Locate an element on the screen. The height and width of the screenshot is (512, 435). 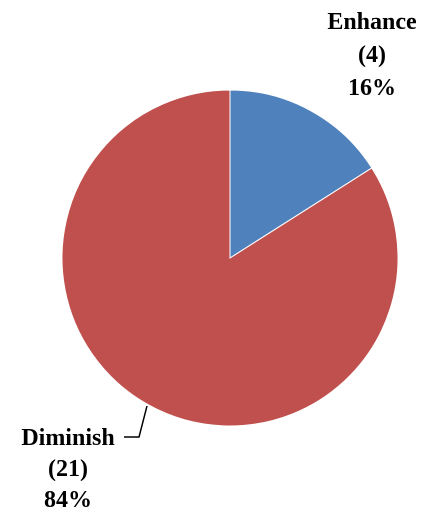
label-diminish-count: (21) is located at coordinates (68, 469).